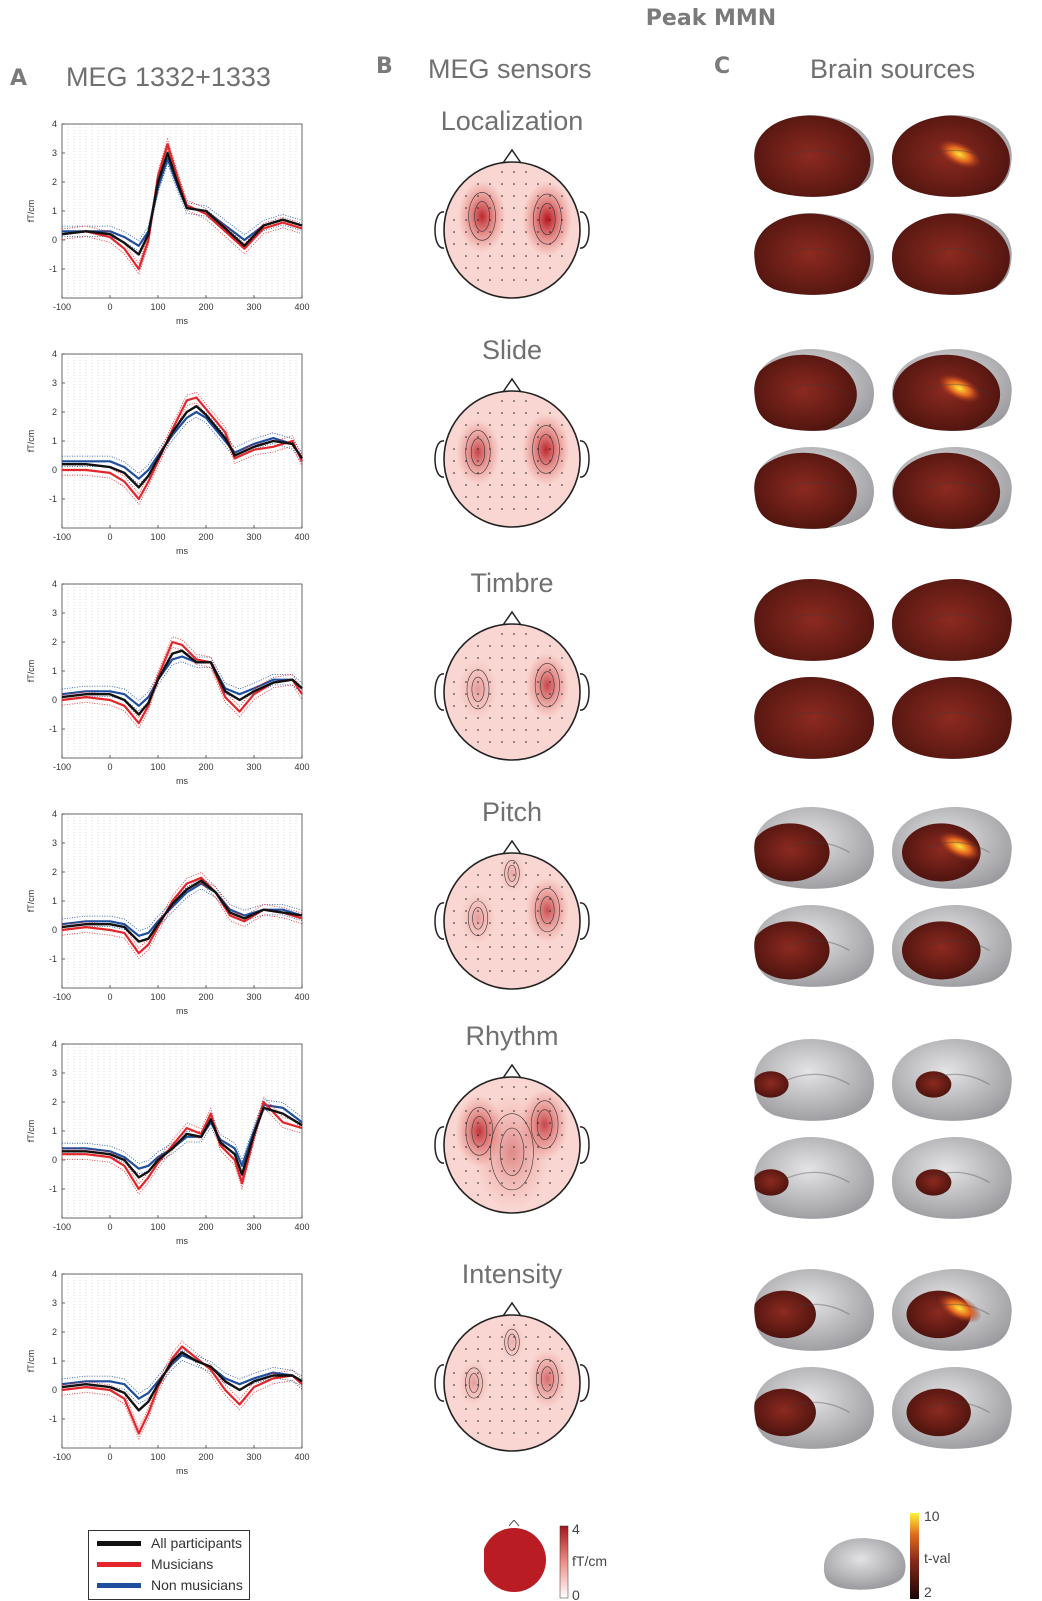 This screenshot has width=1042, height=1601. I want to click on condition-title-intensity: Intensity, so click(512, 1274).